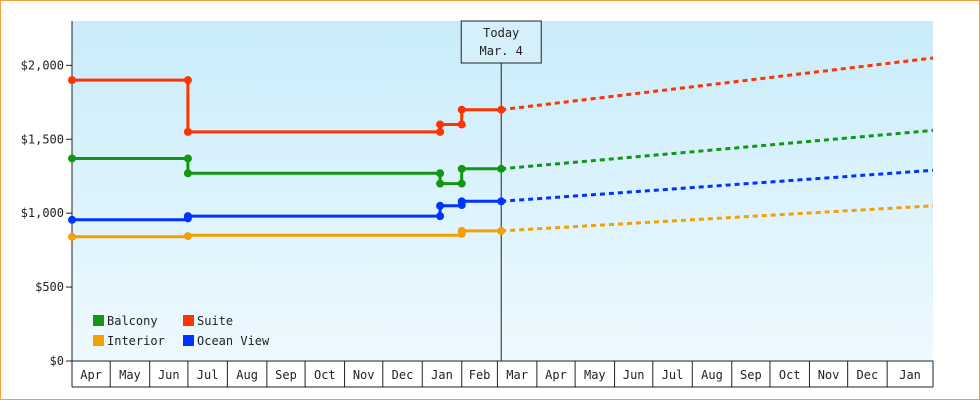 The width and height of the screenshot is (980, 401). Describe the element at coordinates (57, 361) in the screenshot. I see `y-tick-label: $0` at that location.